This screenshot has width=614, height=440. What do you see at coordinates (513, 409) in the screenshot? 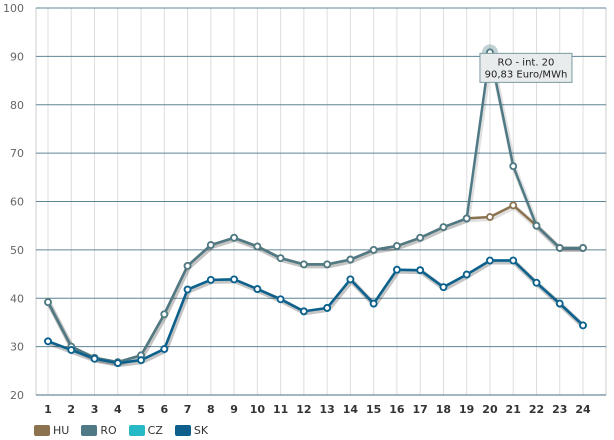
I see `x-tick-label: 21` at bounding box center [513, 409].